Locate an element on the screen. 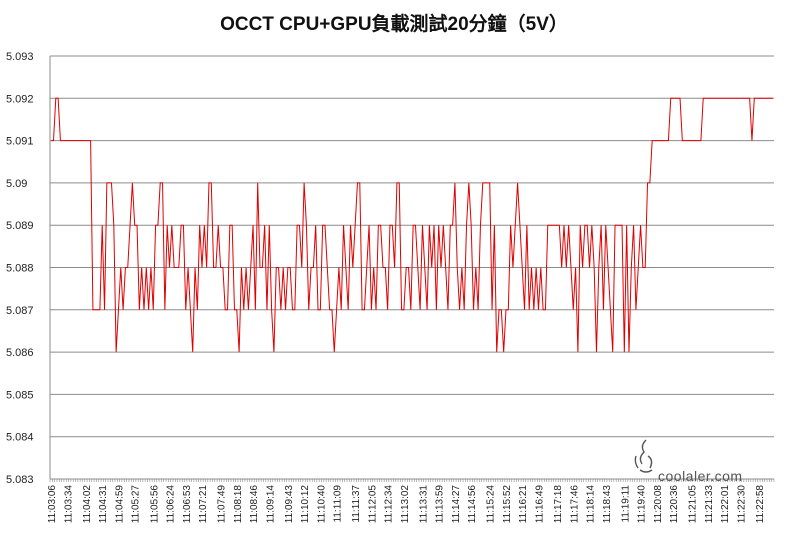 This screenshot has height=547, width=789. chart-title: OCCT CPU+GPU負載測試20分鐘（5V） is located at coordinates (394, 23).